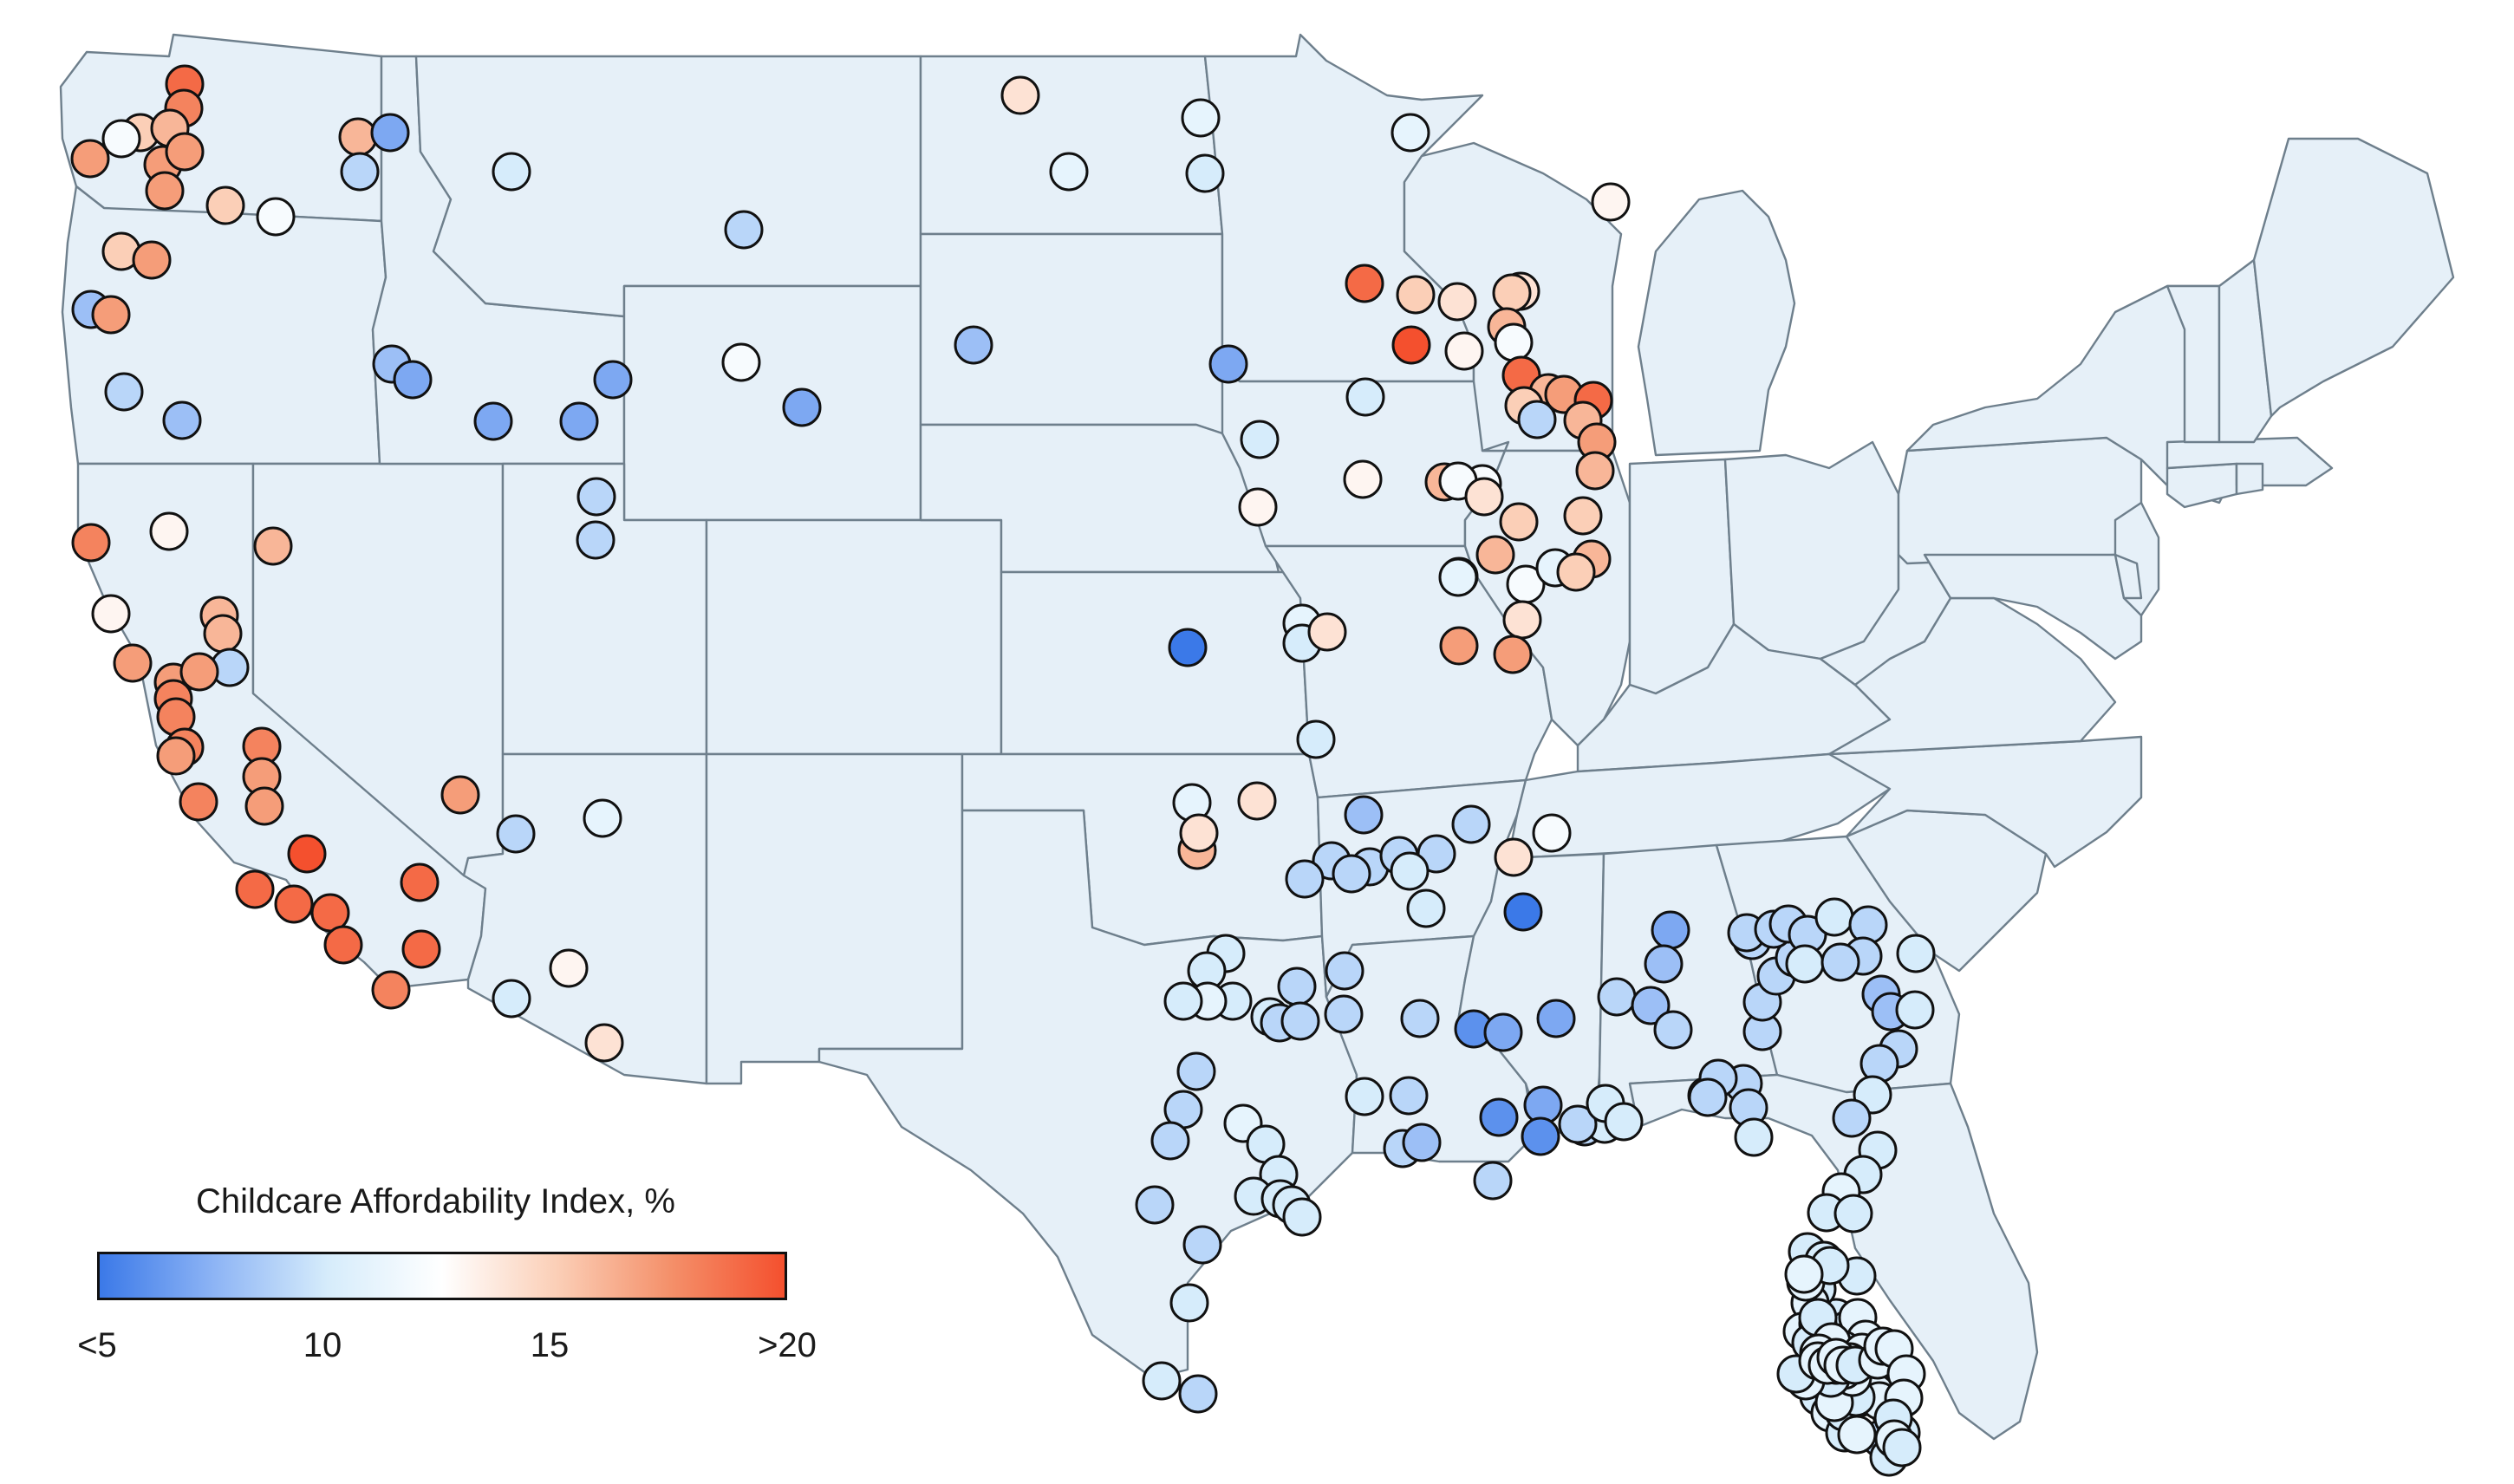 This screenshot has height=1484, width=2514. What do you see at coordinates (1155, 663) in the screenshot?
I see `state-ks` at bounding box center [1155, 663].